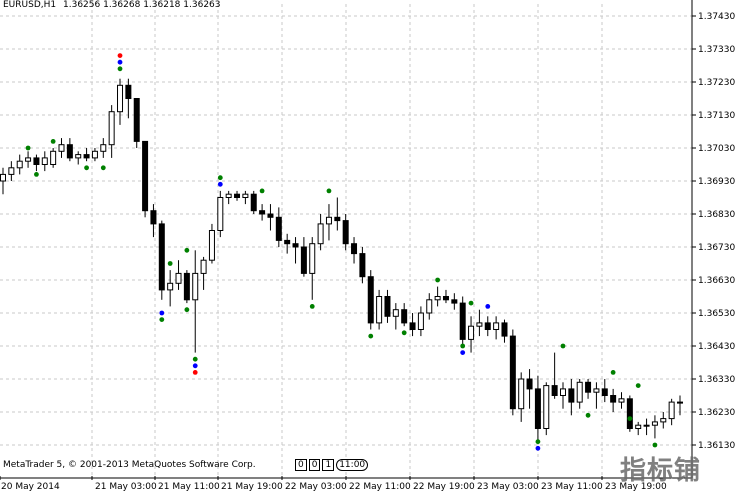 Image resolution: width=745 pixels, height=496 pixels. Describe the element at coordinates (30, 5) in the screenshot. I see `symbol-info: EURUSD,H1` at that location.